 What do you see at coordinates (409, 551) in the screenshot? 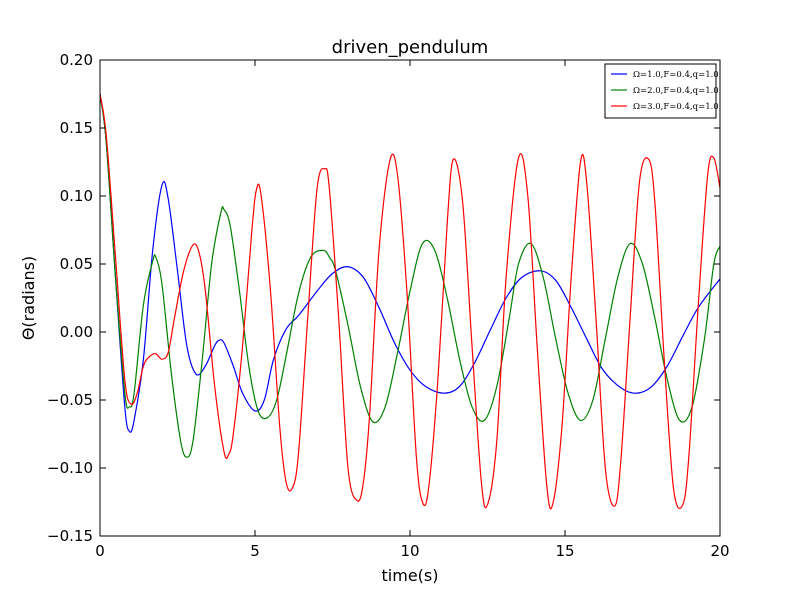
I see `x-tick-label-2: 10` at bounding box center [409, 551].